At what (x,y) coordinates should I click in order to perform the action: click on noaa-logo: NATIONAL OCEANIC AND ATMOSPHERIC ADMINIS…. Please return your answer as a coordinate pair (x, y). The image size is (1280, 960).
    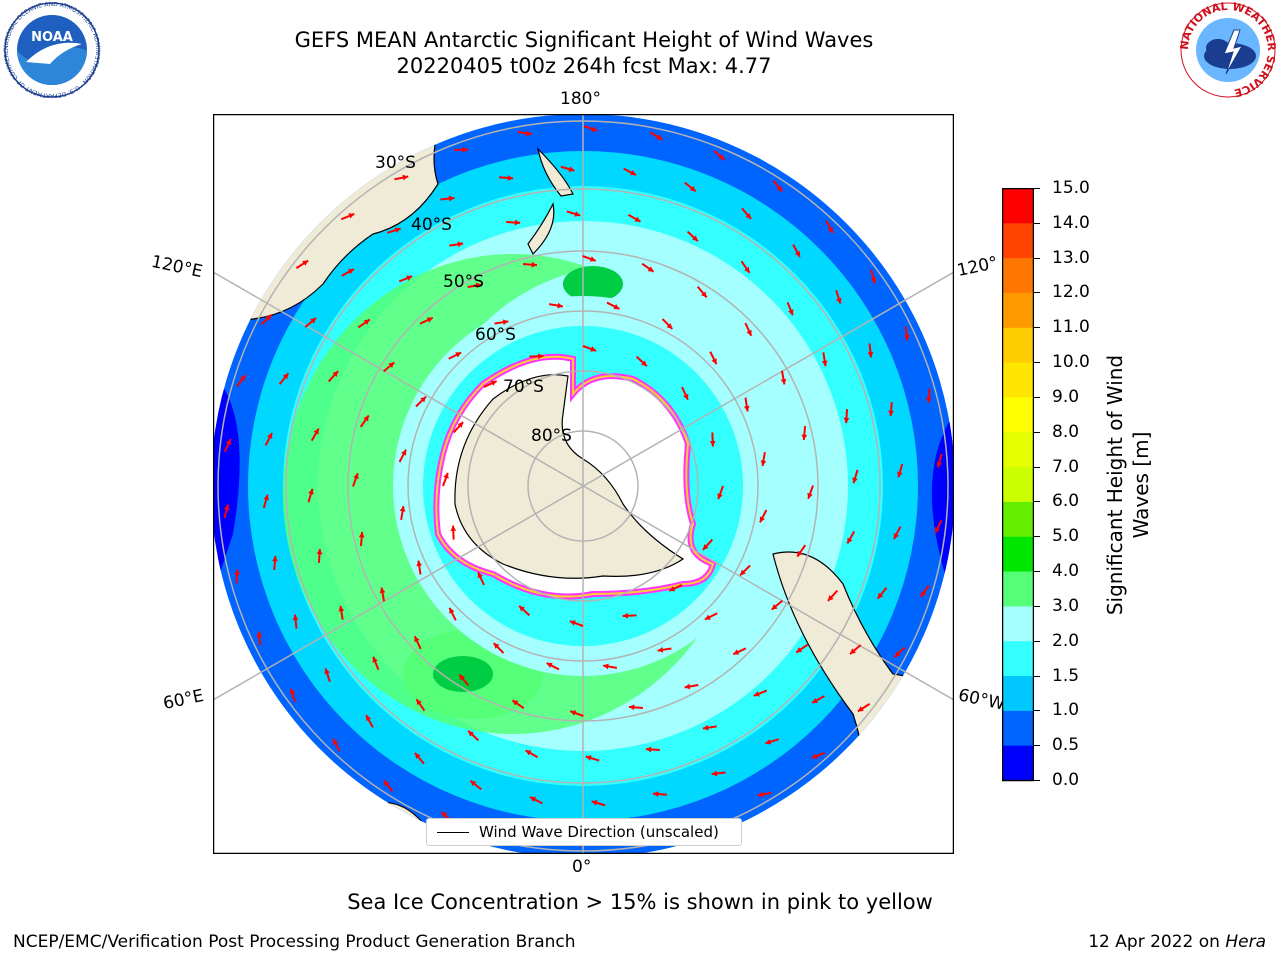
    Looking at the image, I should click on (51, 50).